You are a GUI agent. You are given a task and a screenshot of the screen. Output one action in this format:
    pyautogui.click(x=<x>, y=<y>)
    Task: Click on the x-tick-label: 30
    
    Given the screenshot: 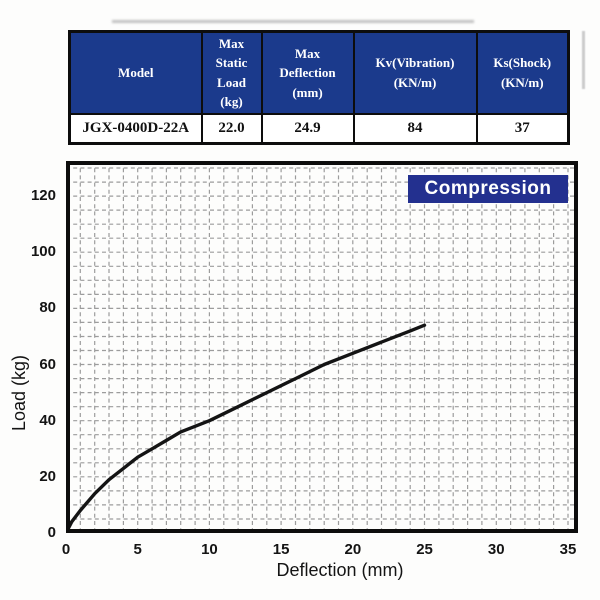 What is the action you would take?
    pyautogui.click(x=496, y=549)
    